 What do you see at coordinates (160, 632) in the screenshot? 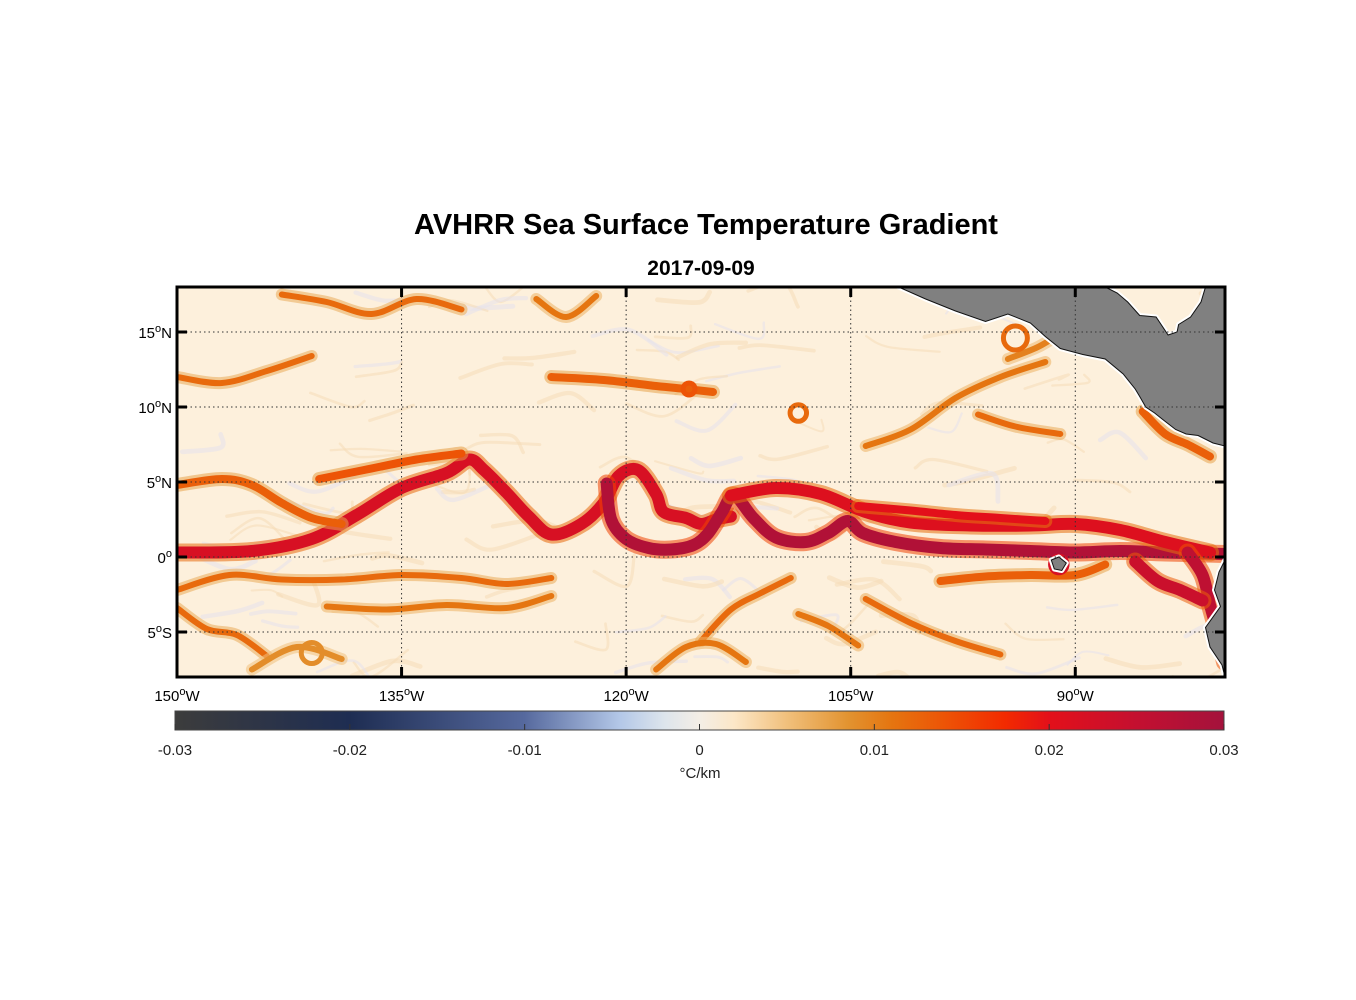
I see `tick-label: 5oS` at bounding box center [160, 632].